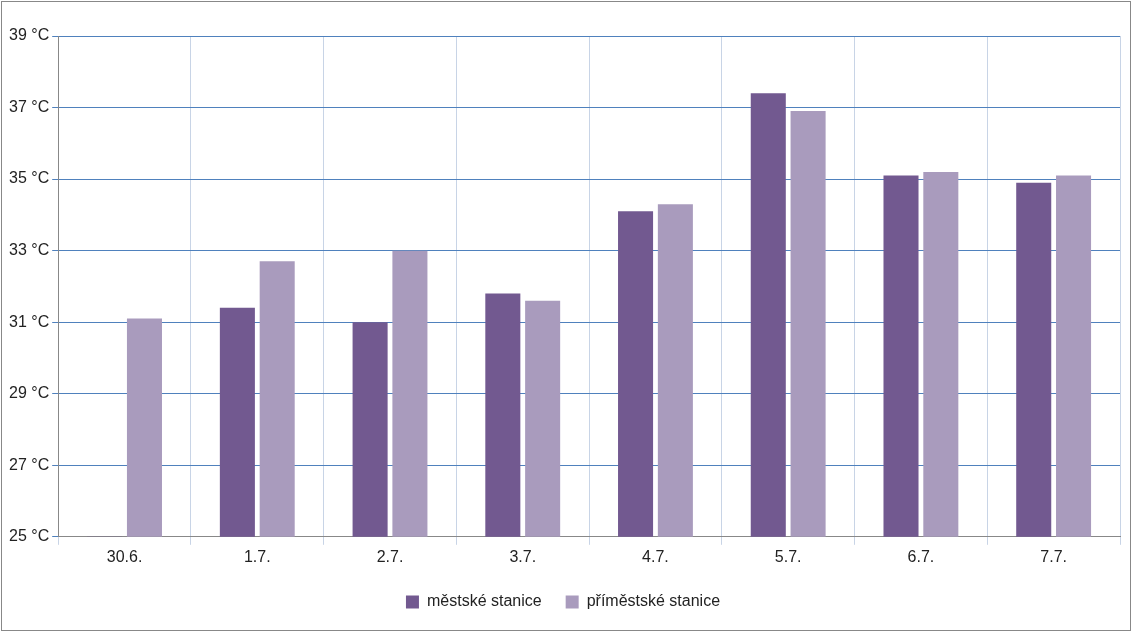 This screenshot has width=1132, height=632. What do you see at coordinates (29, 178) in the screenshot?
I see `y-tick-label: 35 °C` at bounding box center [29, 178].